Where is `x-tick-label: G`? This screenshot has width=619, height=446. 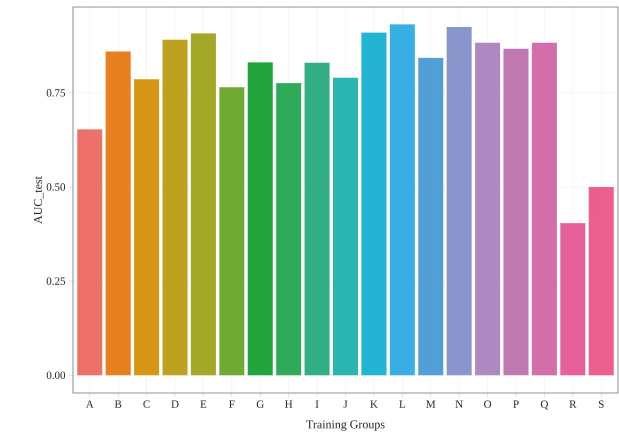
x-tick-label: G is located at coordinates (260, 404).